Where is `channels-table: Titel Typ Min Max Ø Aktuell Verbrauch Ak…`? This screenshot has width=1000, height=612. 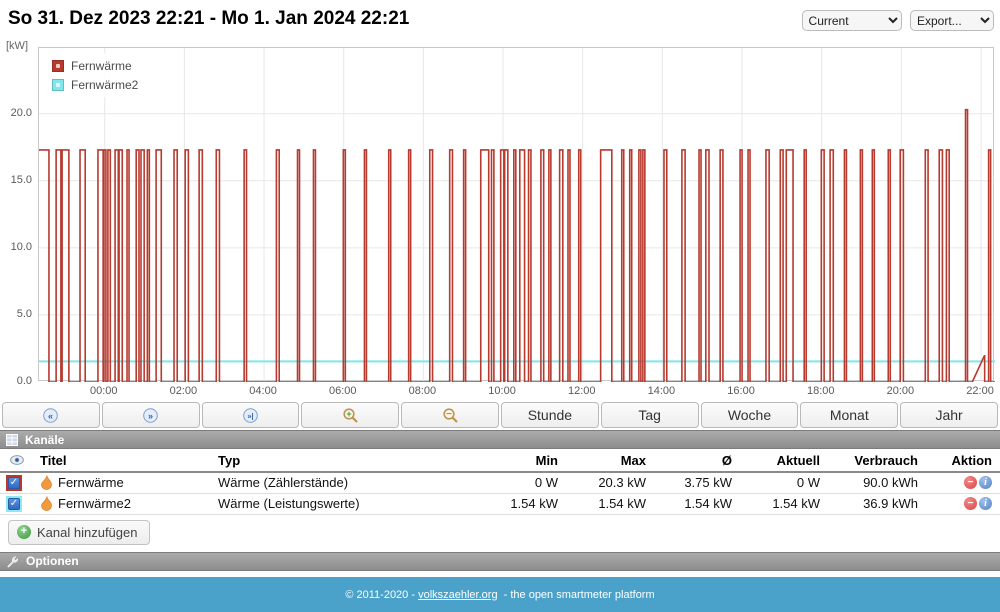 channels-table: Titel Typ Min Max Ø Aktuell Verbrauch Ak… is located at coordinates (500, 482).